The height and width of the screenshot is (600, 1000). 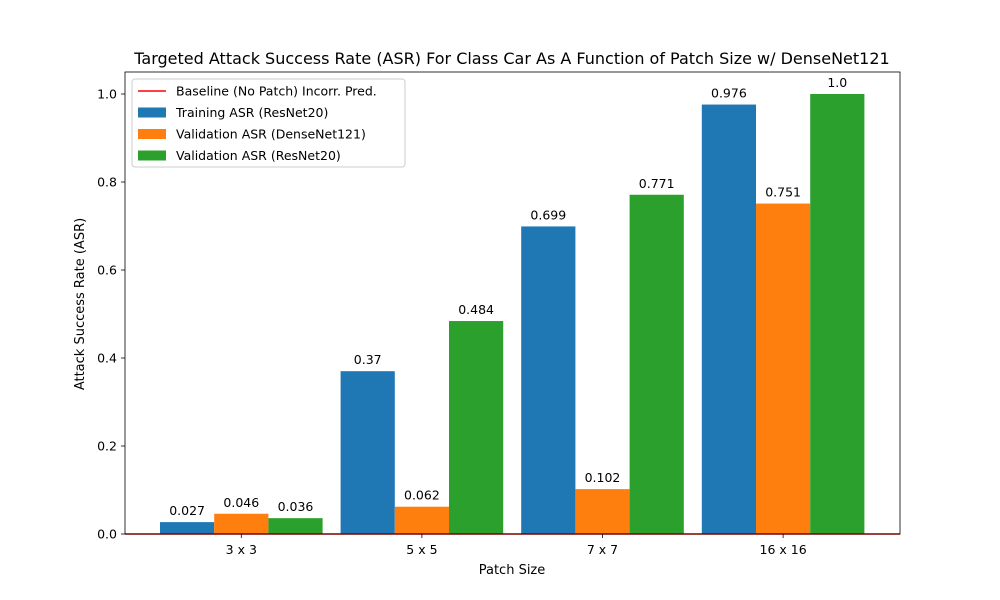 I want to click on legend-box, so click(x=268, y=123).